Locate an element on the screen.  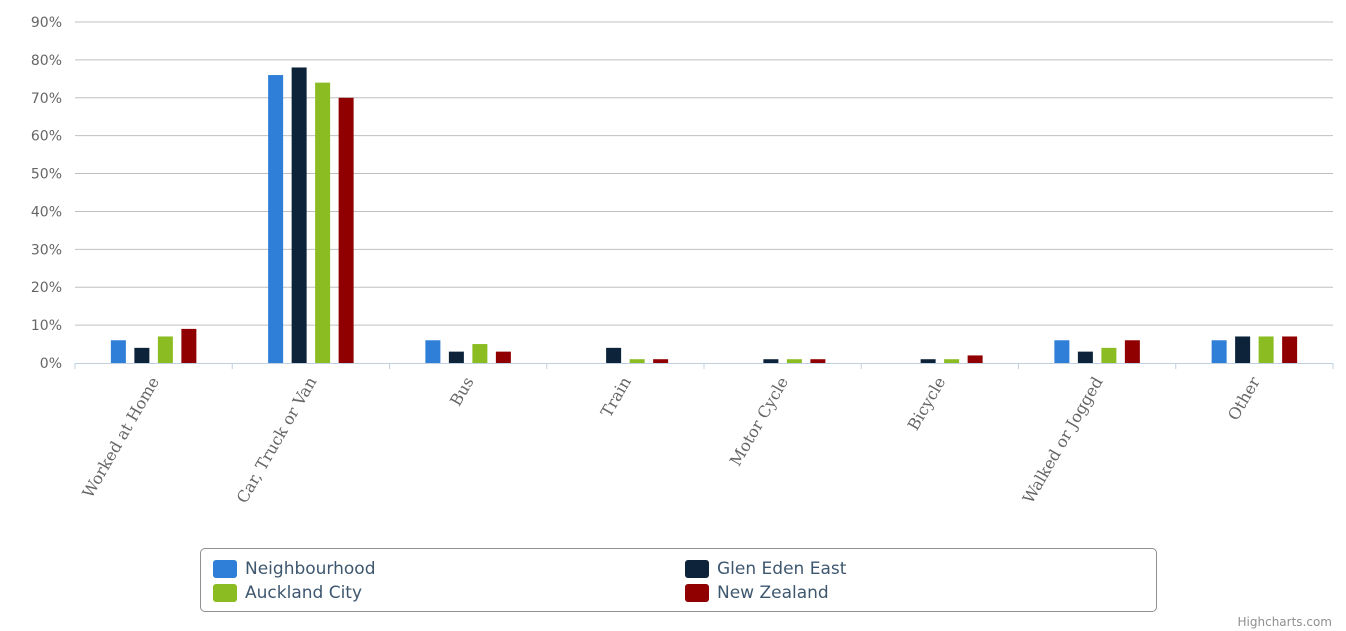
legend-swatch-auckland-city is located at coordinates (225, 593).